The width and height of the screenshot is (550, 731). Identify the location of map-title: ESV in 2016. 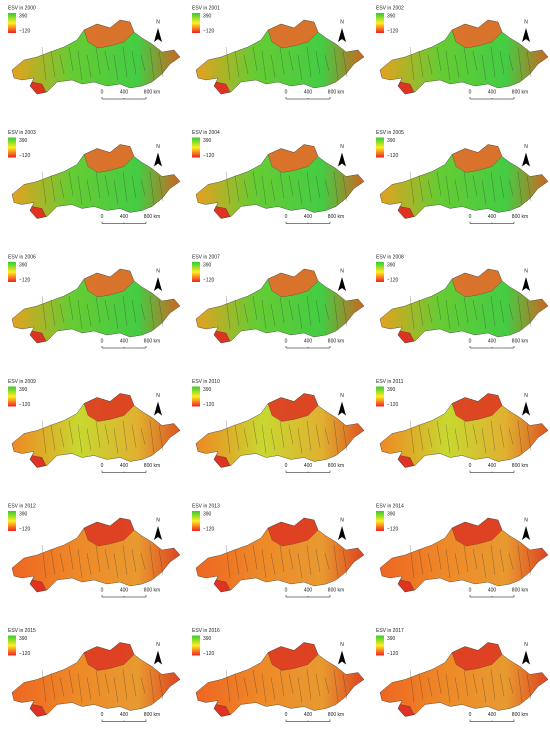
(206, 631).